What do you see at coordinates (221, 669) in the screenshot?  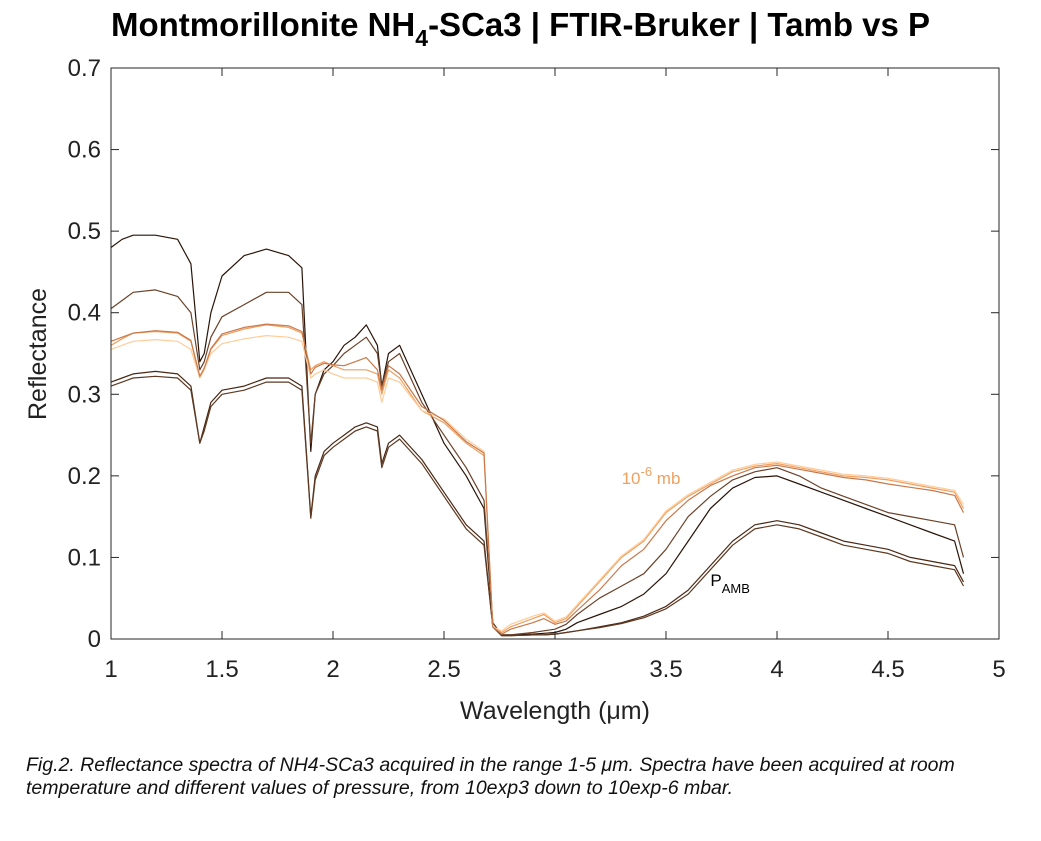 I see `x-tick-label: 1.5` at bounding box center [221, 669].